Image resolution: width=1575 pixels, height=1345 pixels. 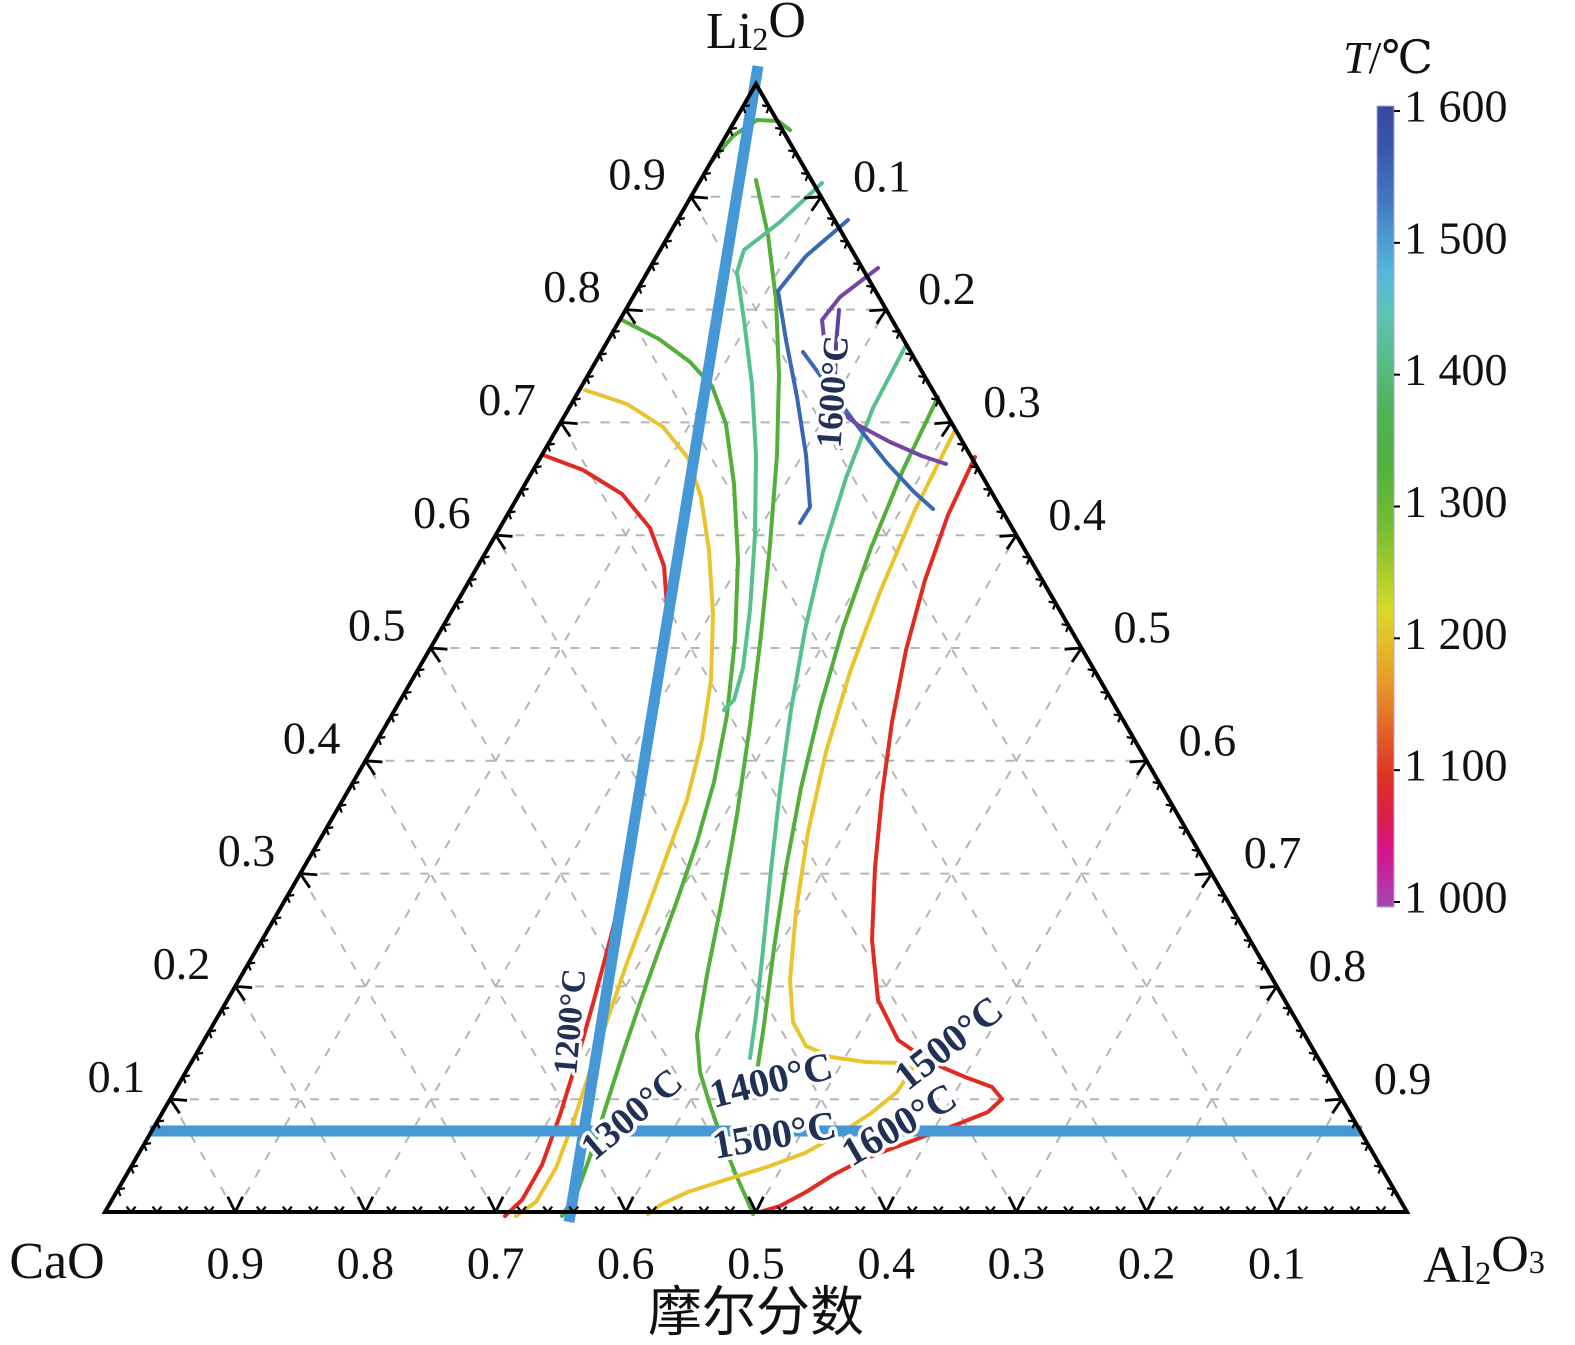 What do you see at coordinates (865, 834) in the screenshot?
I see `contour-line-red-band-1600c` at bounding box center [865, 834].